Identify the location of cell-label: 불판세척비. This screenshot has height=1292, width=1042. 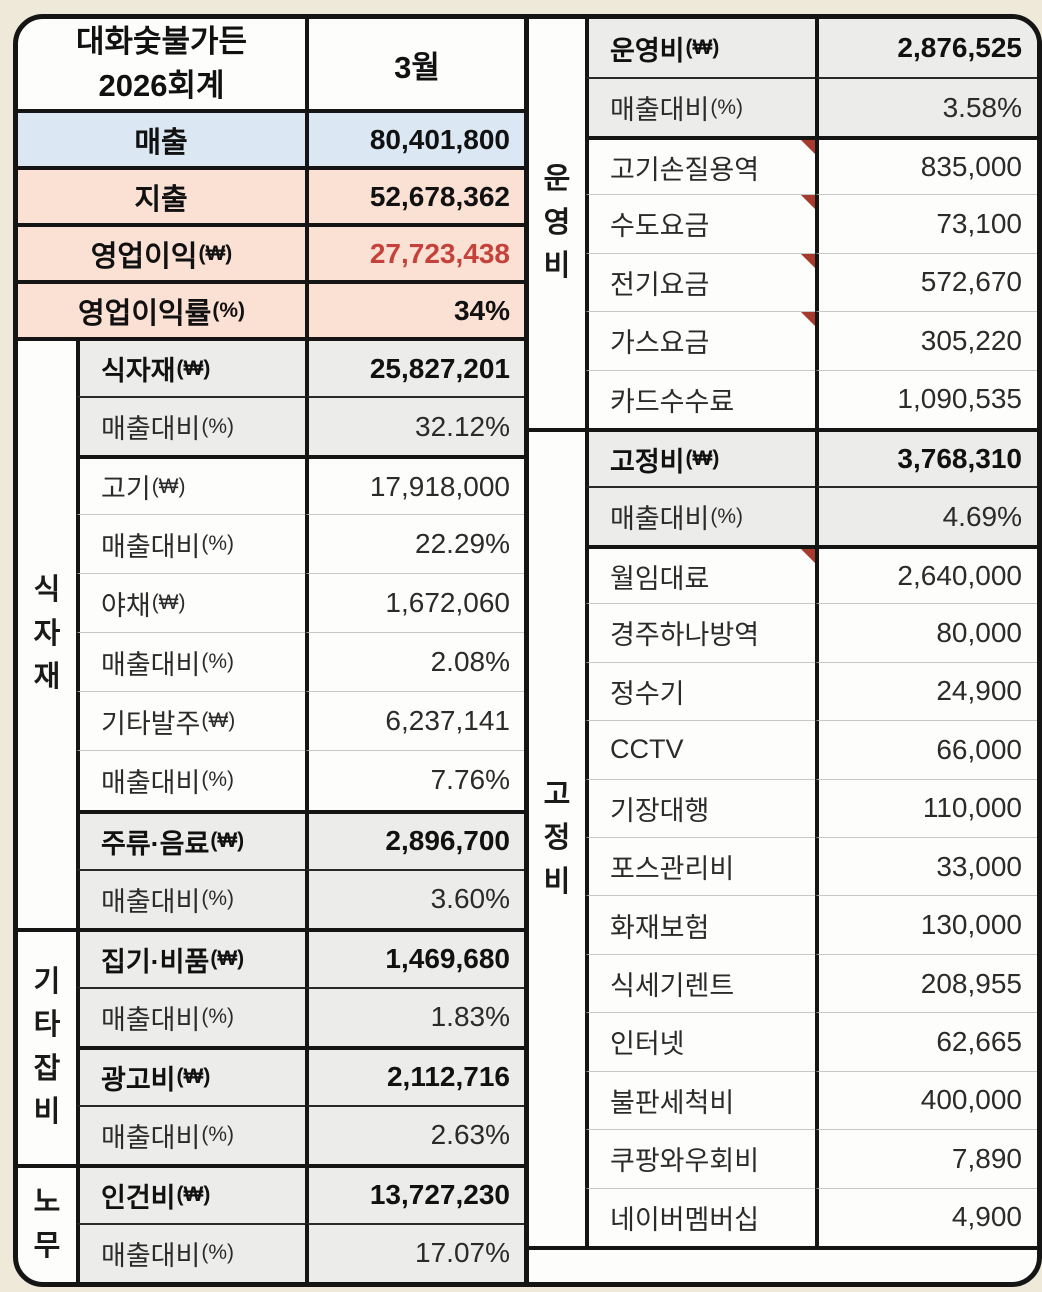
(700, 1100).